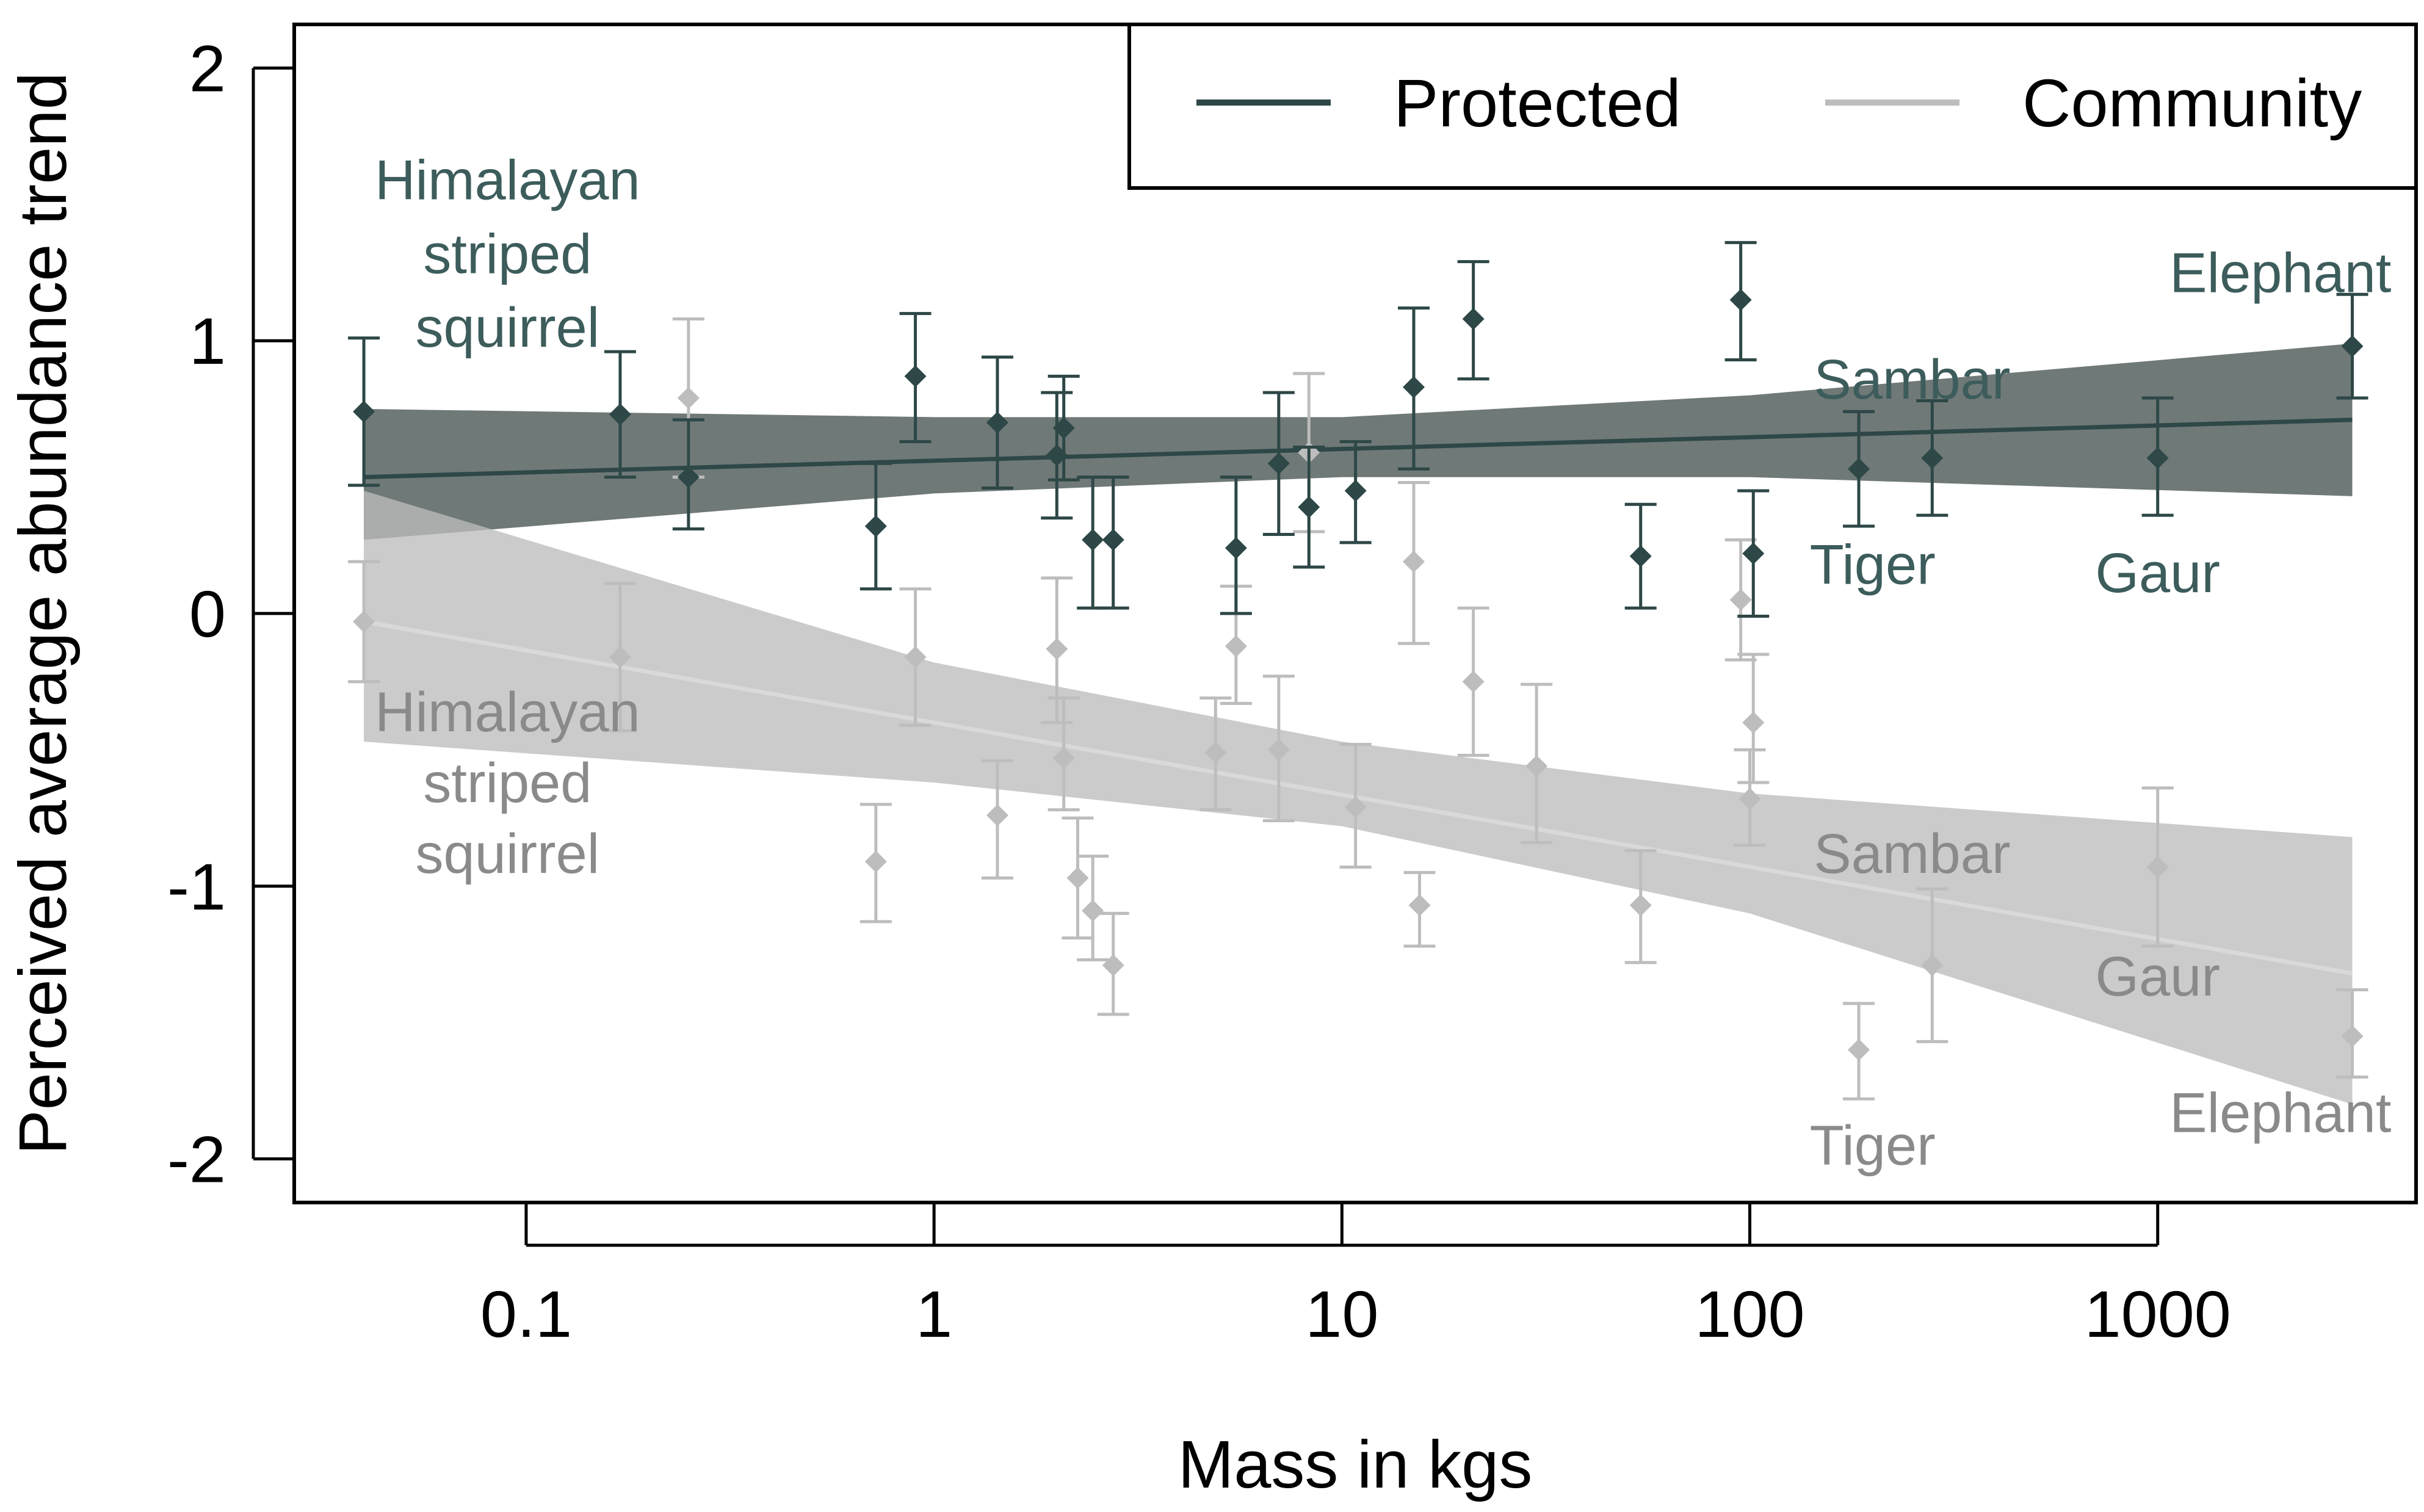  Describe the element at coordinates (1873, 565) in the screenshot. I see `annotation-protected-4: Tiger` at that location.